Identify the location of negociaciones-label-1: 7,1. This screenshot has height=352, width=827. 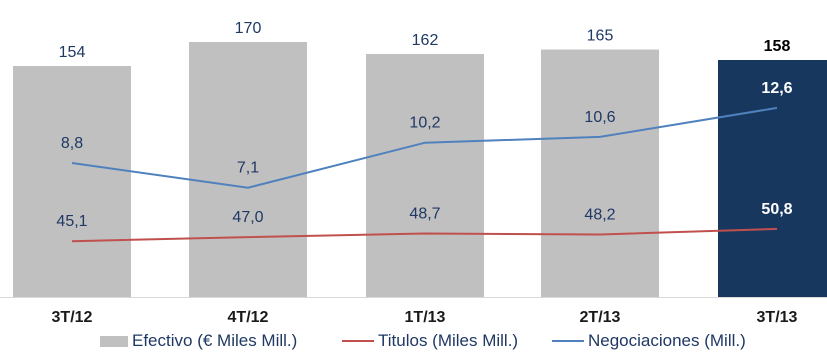
(248, 168).